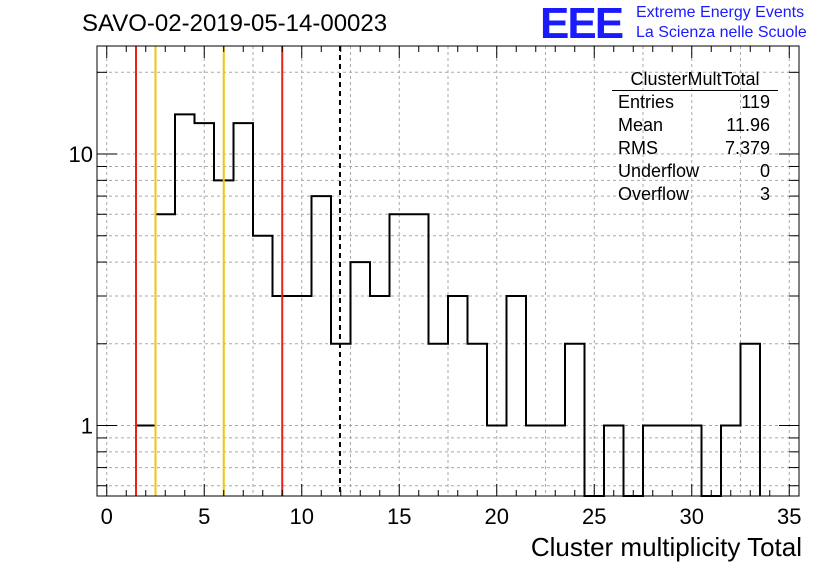 The height and width of the screenshot is (572, 836). What do you see at coordinates (748, 125) in the screenshot?
I see `stats-value: 11.96` at bounding box center [748, 125].